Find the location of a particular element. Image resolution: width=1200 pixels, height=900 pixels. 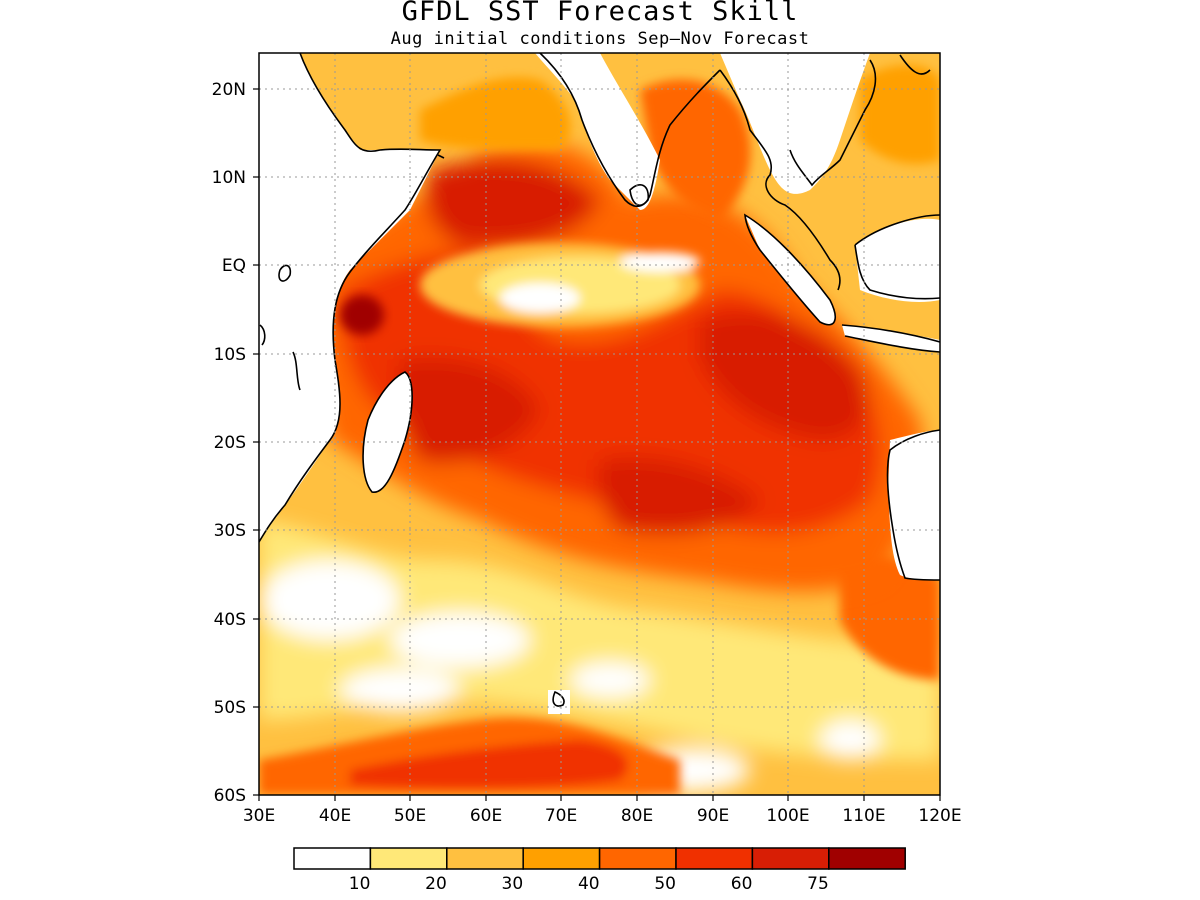

map-title: GFDL SST Forecast Skill is located at coordinates (600, 13).